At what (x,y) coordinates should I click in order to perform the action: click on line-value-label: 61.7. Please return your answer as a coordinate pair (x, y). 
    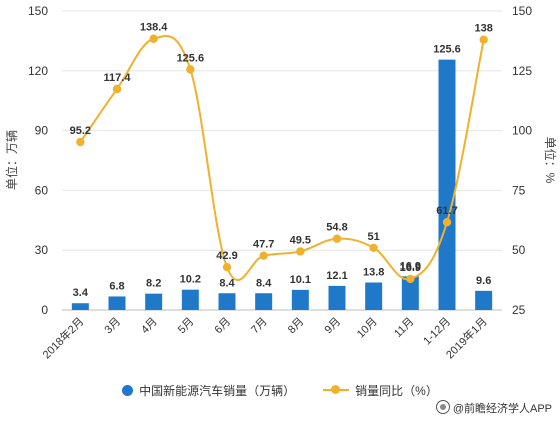
    Looking at the image, I should click on (446, 211).